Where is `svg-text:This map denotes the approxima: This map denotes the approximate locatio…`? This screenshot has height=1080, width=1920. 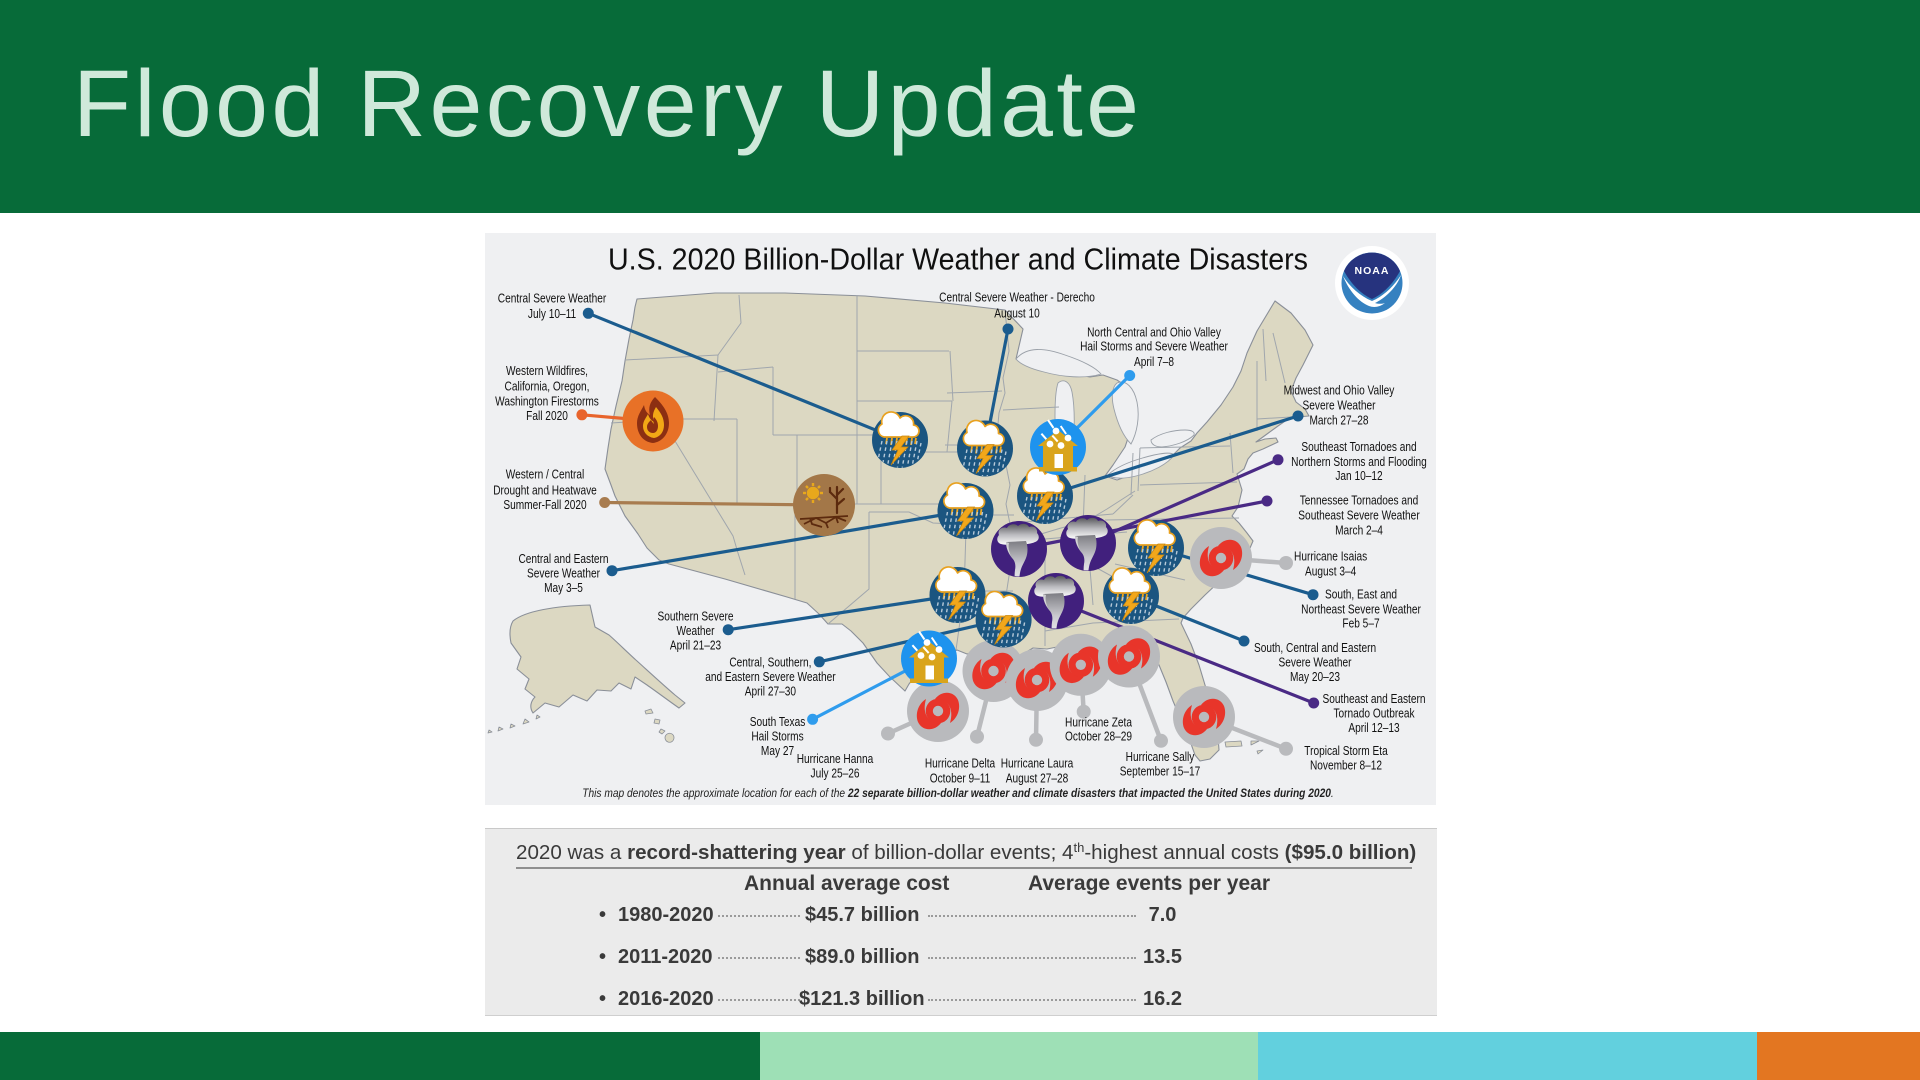
svg-text:This map denotes the approxima: This map denotes the approximate locatio… is located at coordinates (958, 793).